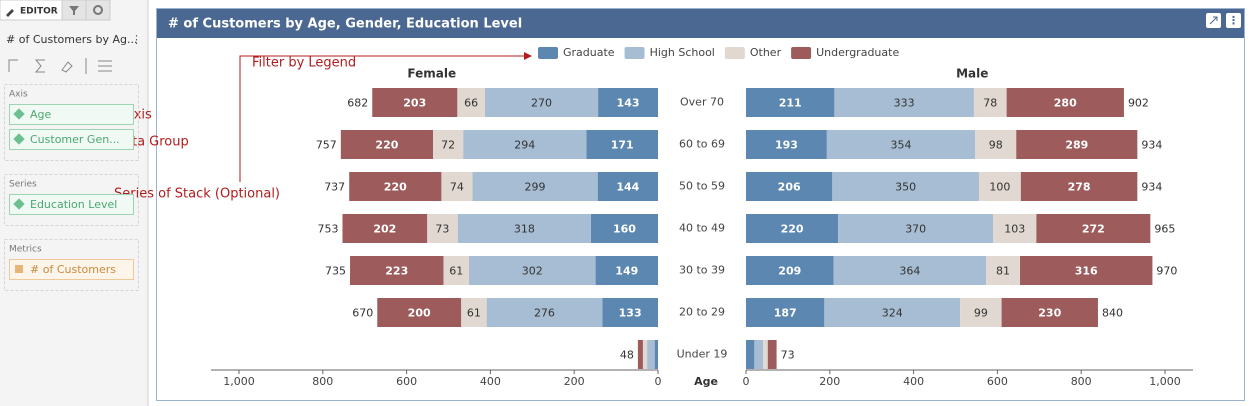  Describe the element at coordinates (682, 52) in the screenshot. I see `legend-label: High School` at that location.